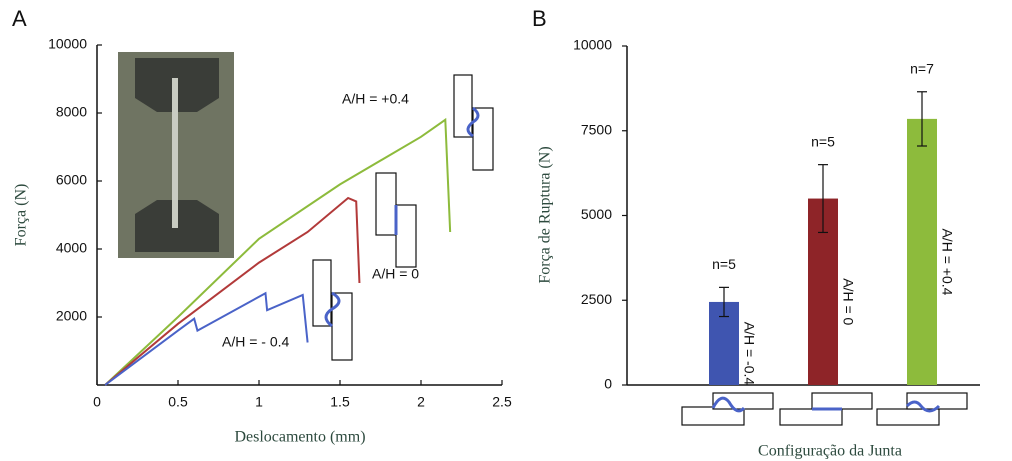 Image resolution: width=1012 pixels, height=461 pixels. What do you see at coordinates (375, 99) in the screenshot?
I see `curve-label: A/H = +0.4` at bounding box center [375, 99].